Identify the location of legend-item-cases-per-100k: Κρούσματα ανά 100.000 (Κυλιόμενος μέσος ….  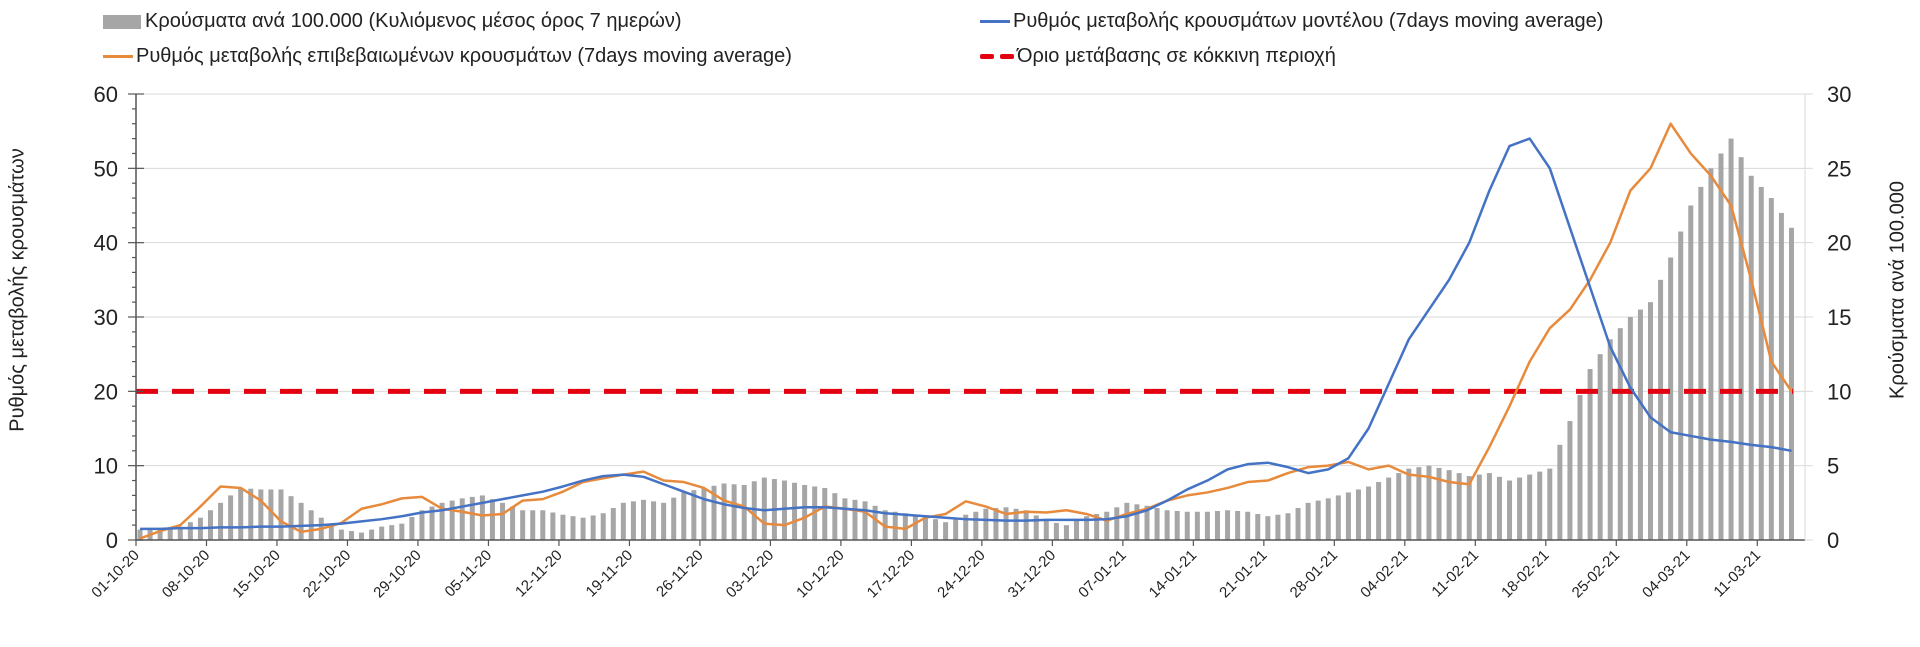
(392, 21).